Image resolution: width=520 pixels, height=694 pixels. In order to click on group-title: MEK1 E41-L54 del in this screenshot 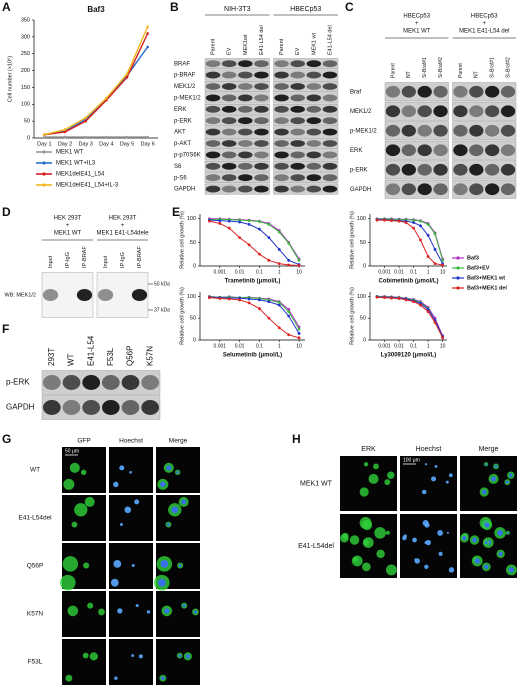, I will do `click(484, 32)`.